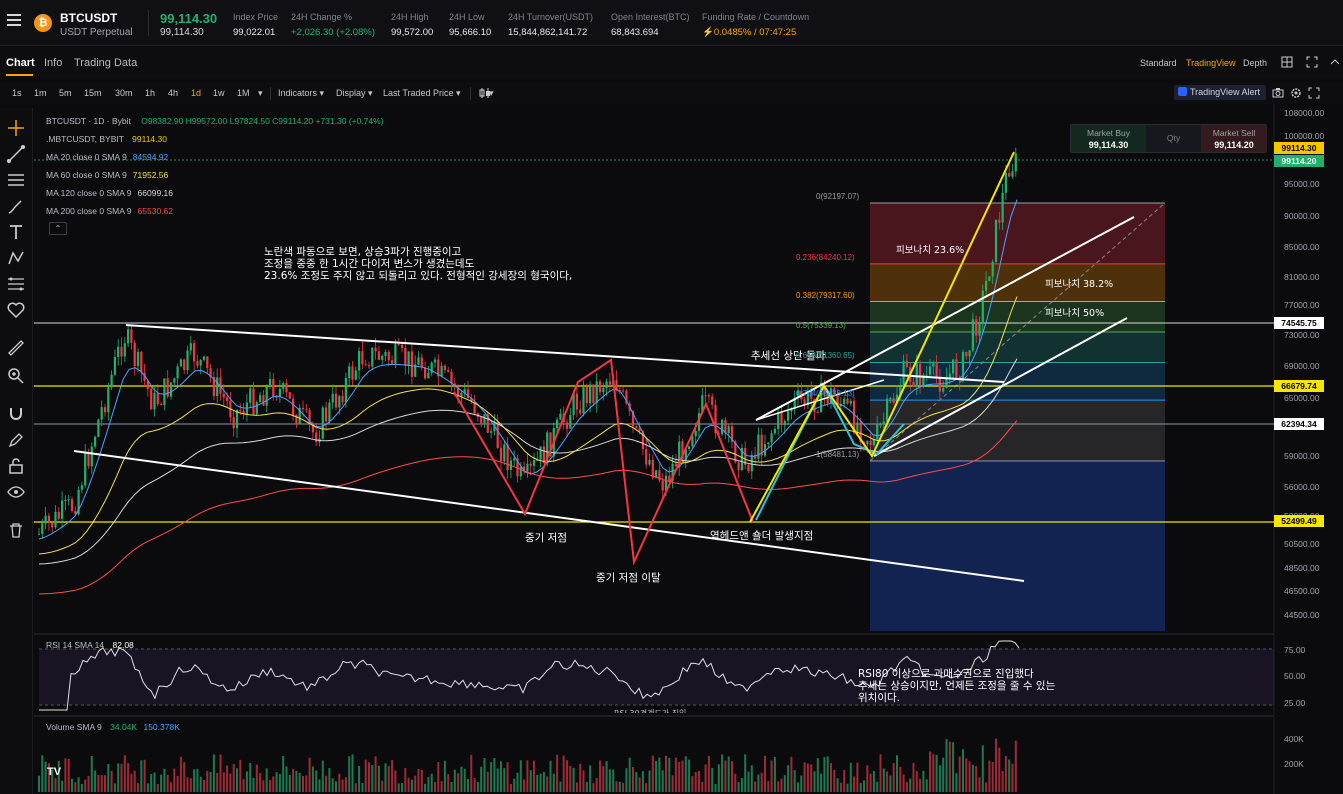 Image resolution: width=1343 pixels, height=794 pixels. Describe the element at coordinates (150, 175) in the screenshot. I see `ma-value: 71952.56` at that location.